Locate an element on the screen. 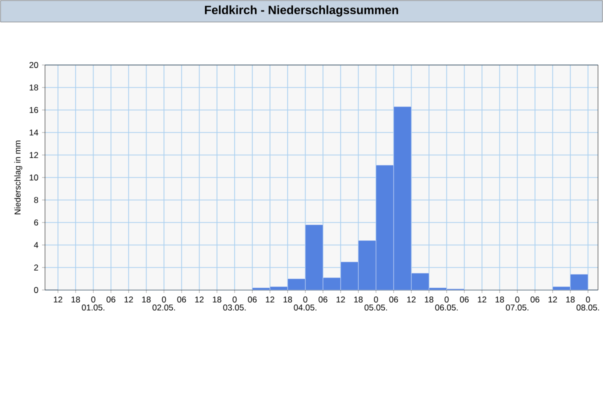  y-tick-label: 12 is located at coordinates (34, 155).